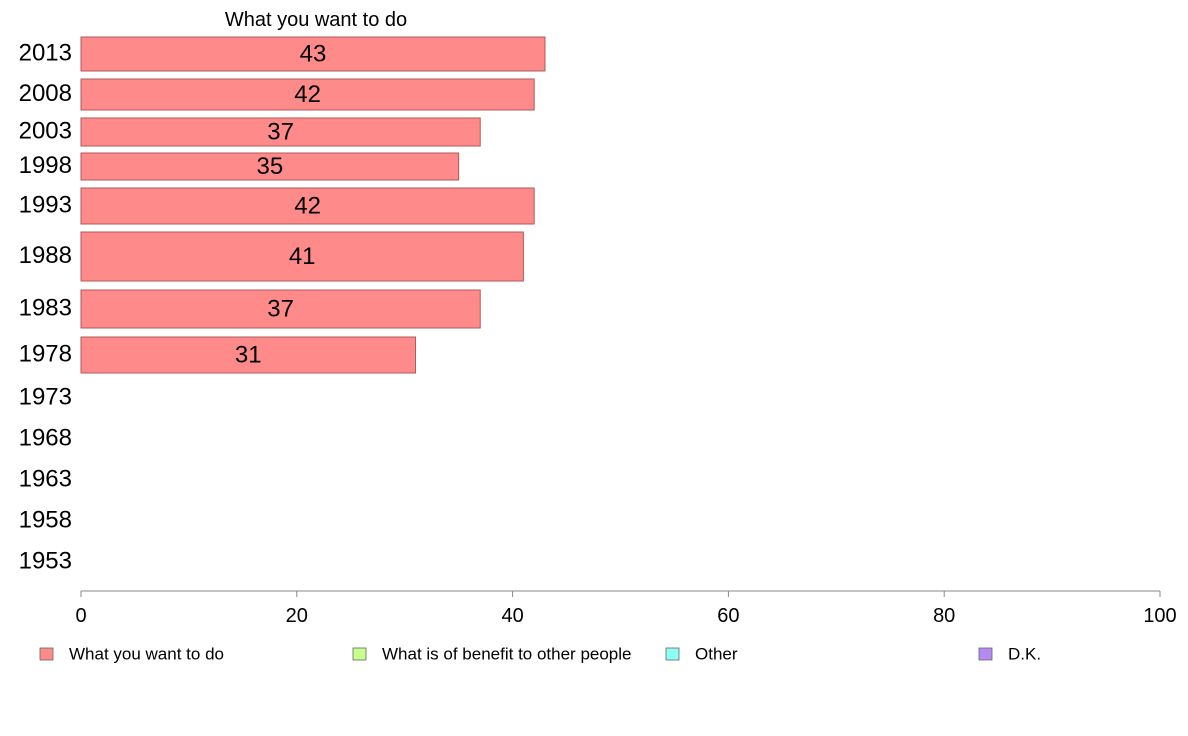 The width and height of the screenshot is (1188, 736). What do you see at coordinates (45, 478) in the screenshot?
I see `y-tick-label-1963: 1963` at bounding box center [45, 478].